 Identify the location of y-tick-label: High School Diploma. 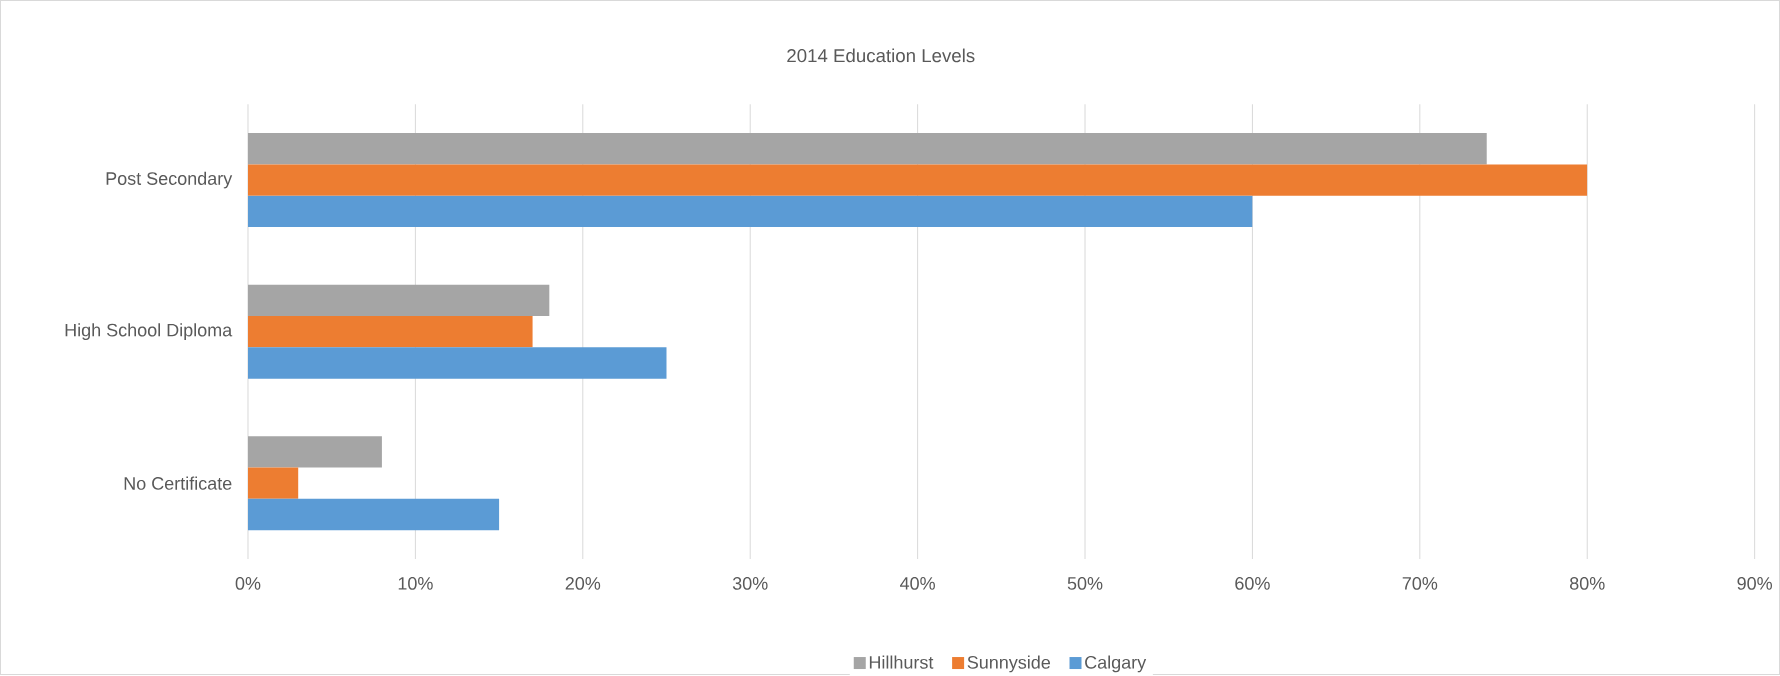
(149, 332).